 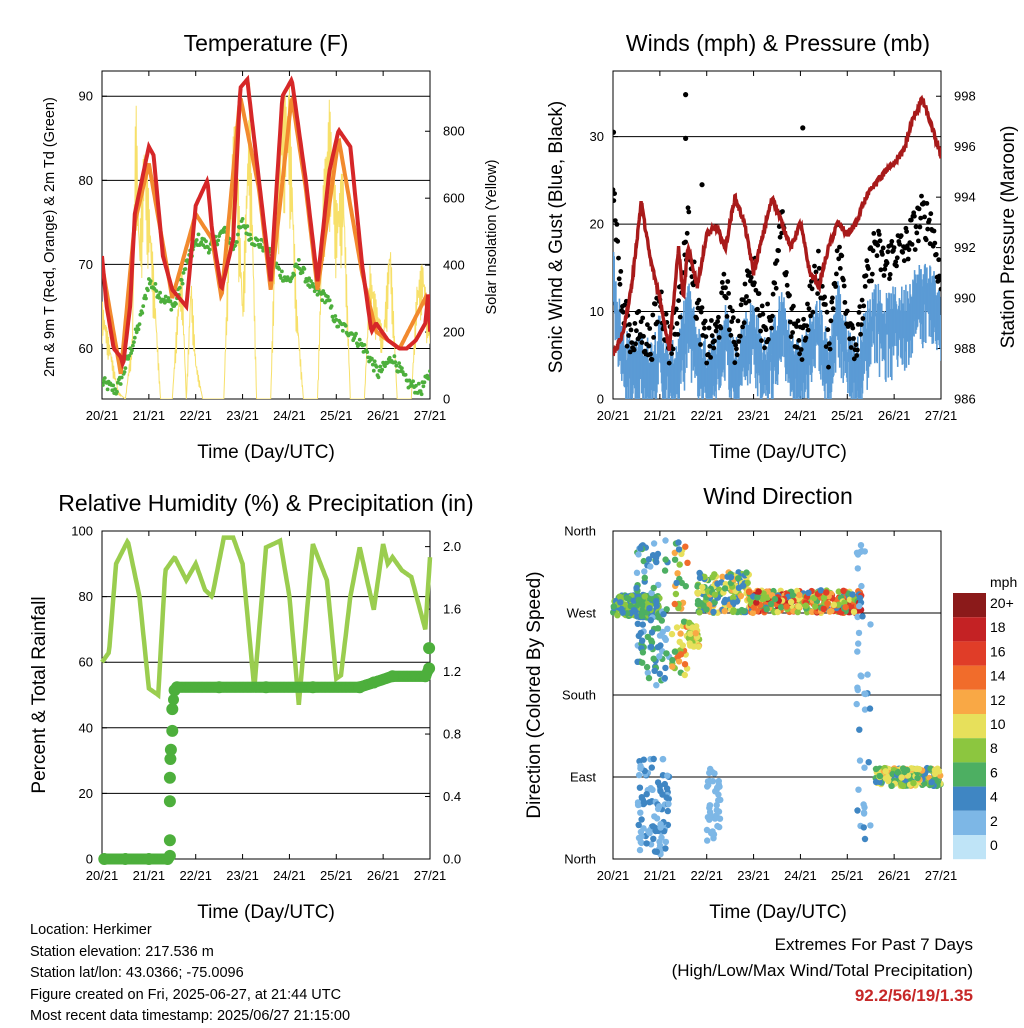 What do you see at coordinates (430, 415) in the screenshot?
I see `x-tick-label: 27/21` at bounding box center [430, 415].